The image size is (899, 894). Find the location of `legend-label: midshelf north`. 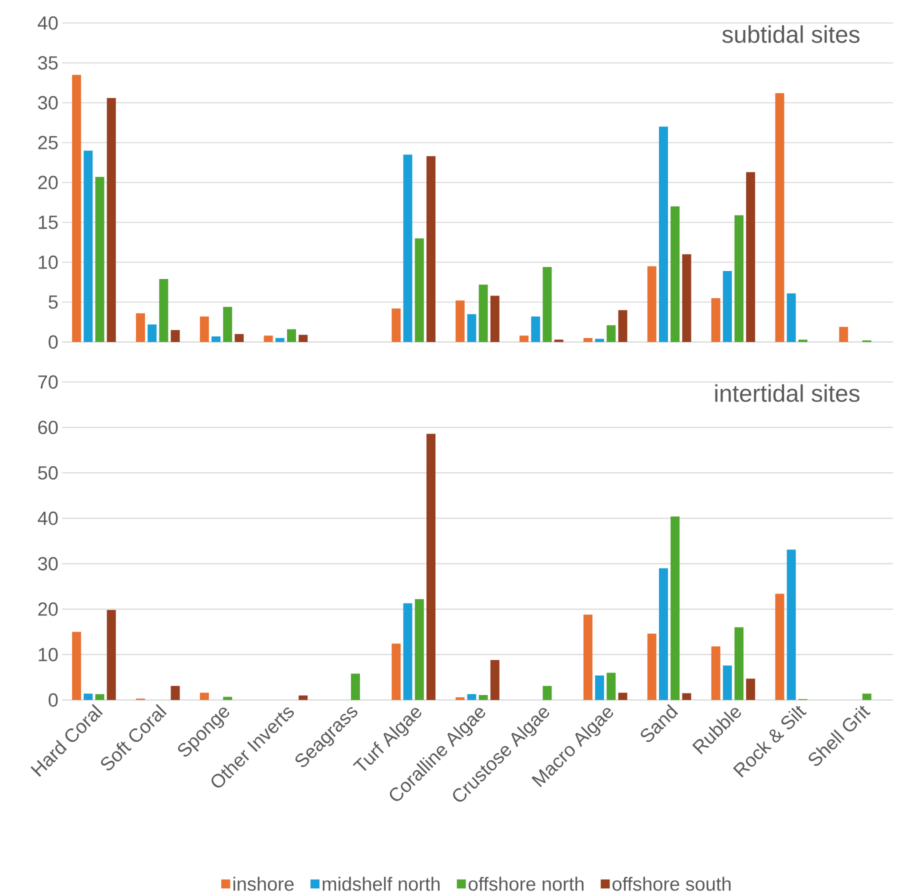

legend-label: midshelf north is located at coordinates (381, 883).